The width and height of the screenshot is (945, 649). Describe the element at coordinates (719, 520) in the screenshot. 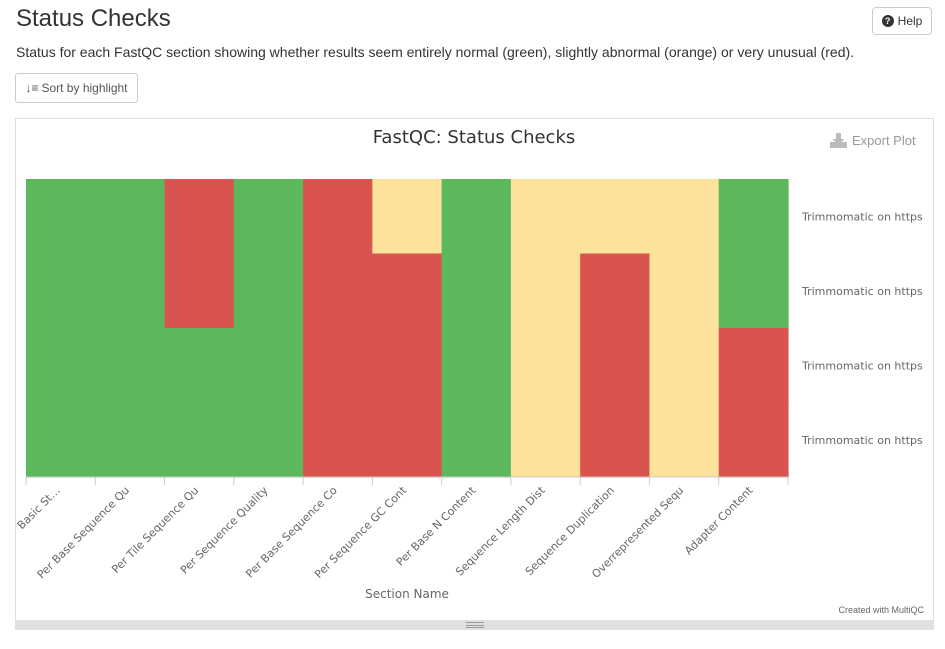

I see `x-tick-label: Adapter Content` at that location.